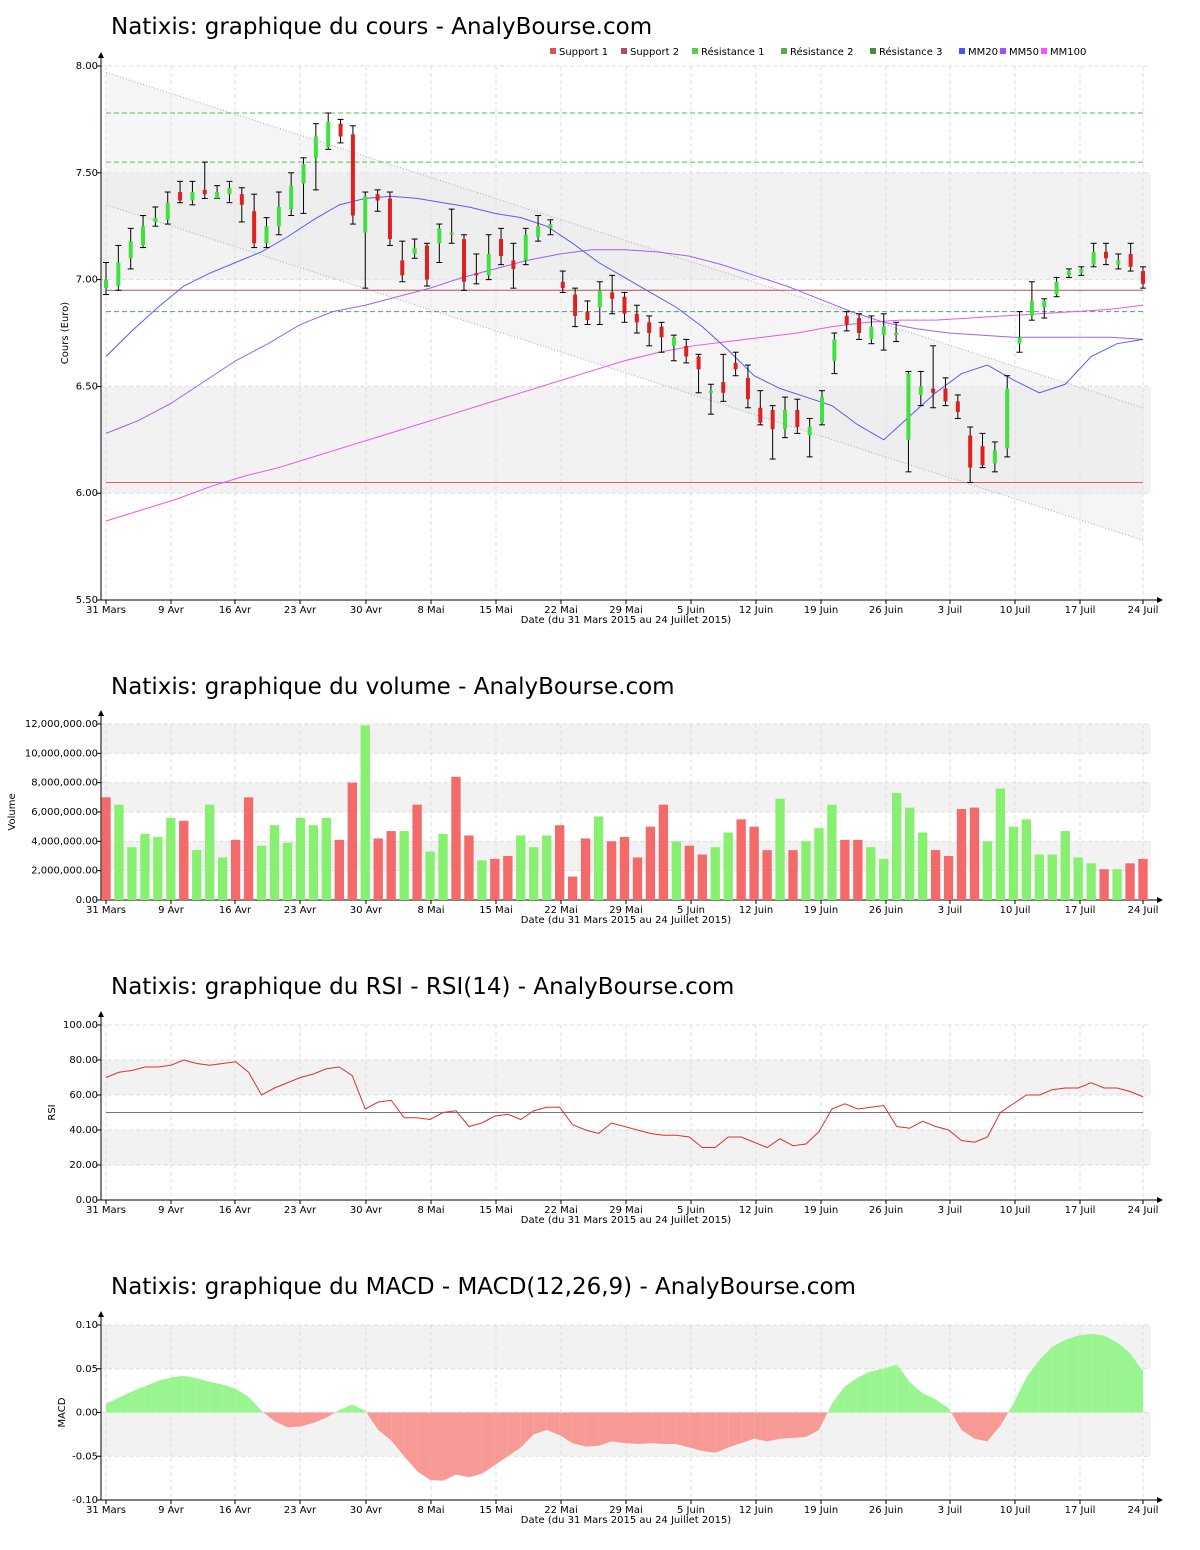  I want to click on y-tick-label: 2,000,000.00, so click(64, 871).